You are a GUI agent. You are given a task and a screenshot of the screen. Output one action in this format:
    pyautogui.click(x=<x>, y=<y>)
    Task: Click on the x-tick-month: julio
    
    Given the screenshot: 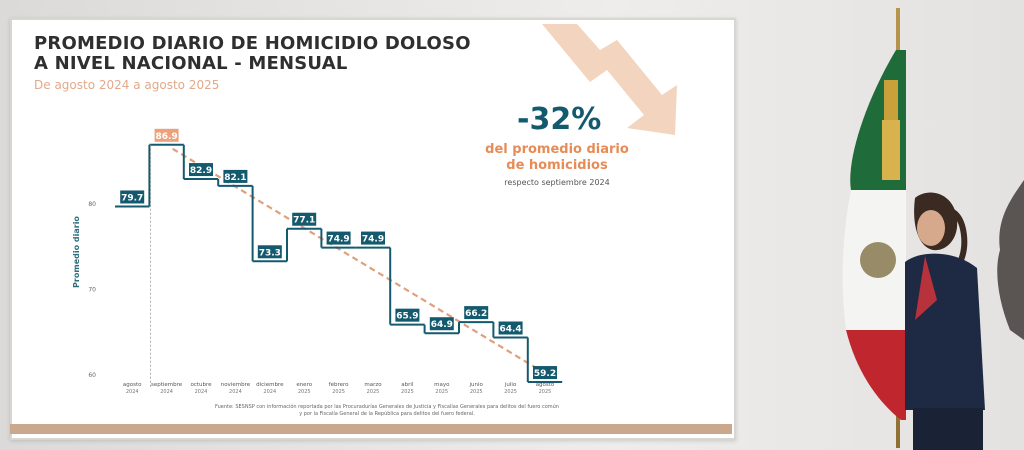 What is the action you would take?
    pyautogui.click(x=510, y=385)
    